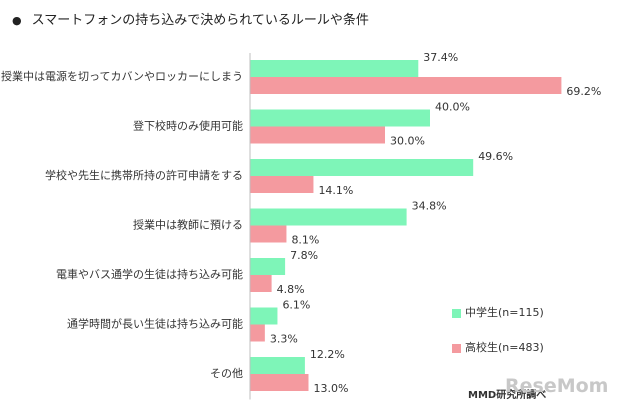 The width and height of the screenshot is (620, 414). Describe the element at coordinates (149, 274) in the screenshot. I see `category-label: 電車やバス通学の生徒は持ち込み可能` at that location.